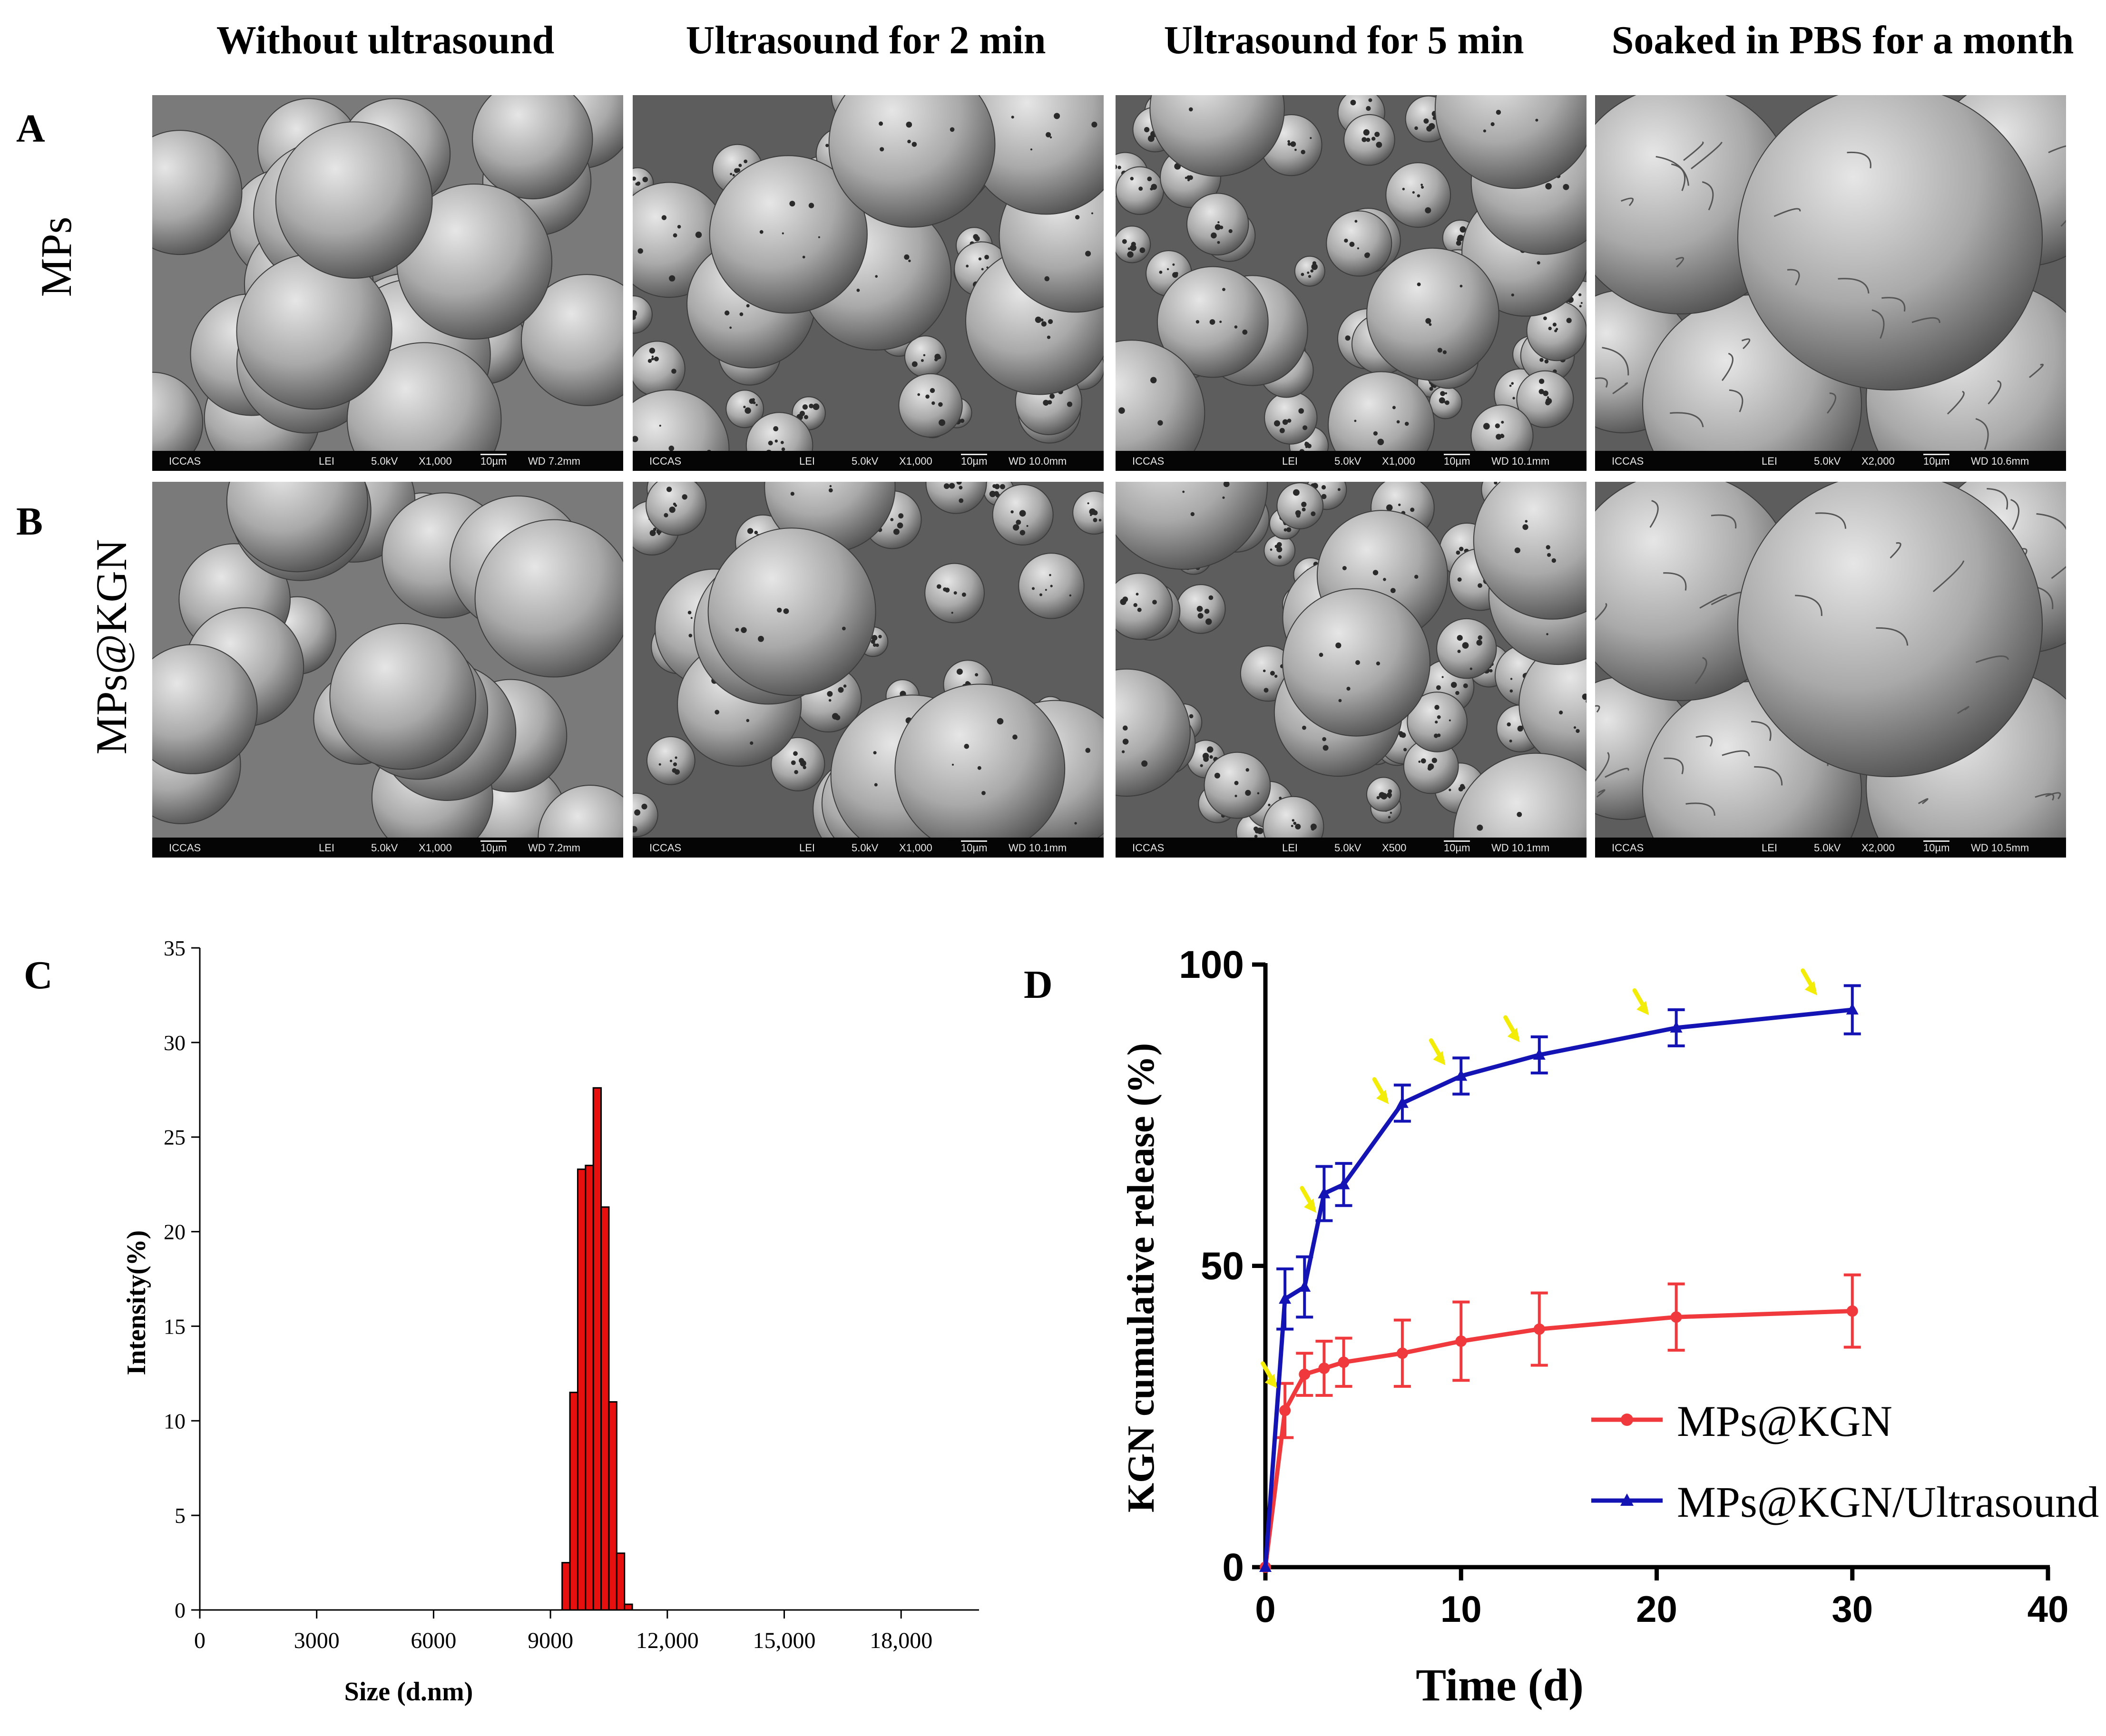 Image resolution: width=2106 pixels, height=1736 pixels. What do you see at coordinates (175, 1138) in the screenshot?
I see `y-tick-label: 25` at bounding box center [175, 1138].